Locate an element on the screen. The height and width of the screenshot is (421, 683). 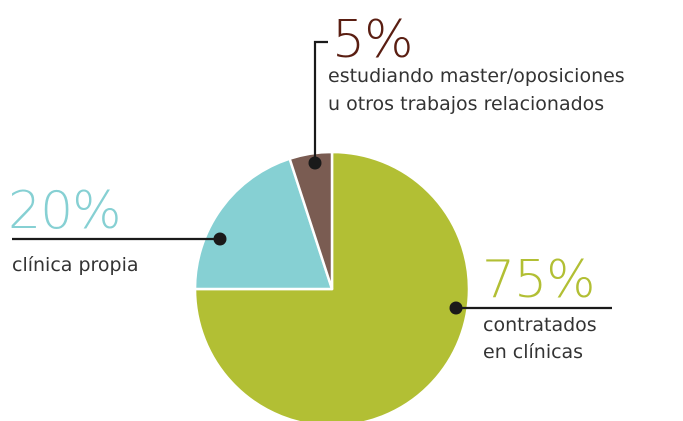
category-label: clínica propia is located at coordinates (75, 265).